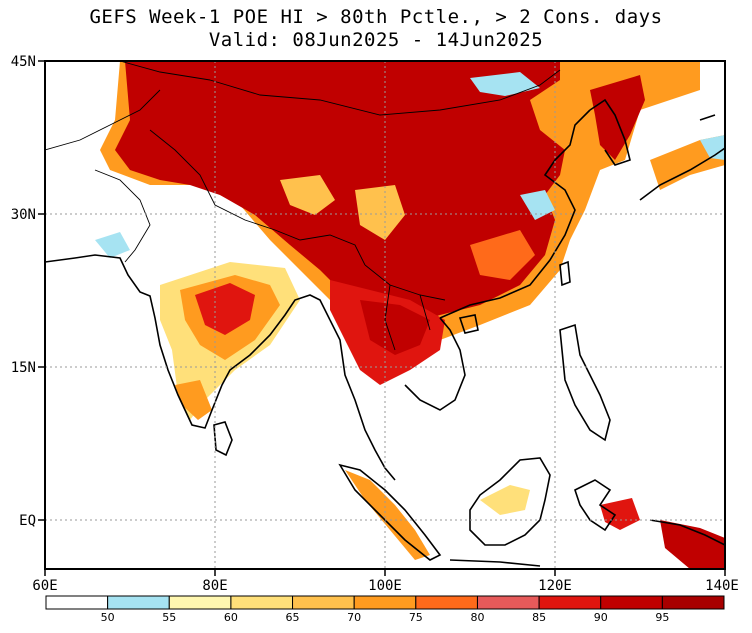  Describe the element at coordinates (537, 205) in the screenshot. I see `shade-cool-coast` at that location.